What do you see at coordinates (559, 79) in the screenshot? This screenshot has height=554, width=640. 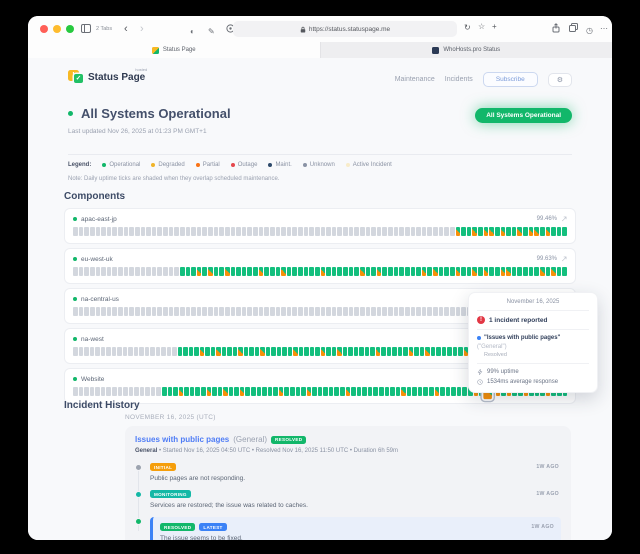 I see `gear-icon: ⚙` at bounding box center [559, 79].